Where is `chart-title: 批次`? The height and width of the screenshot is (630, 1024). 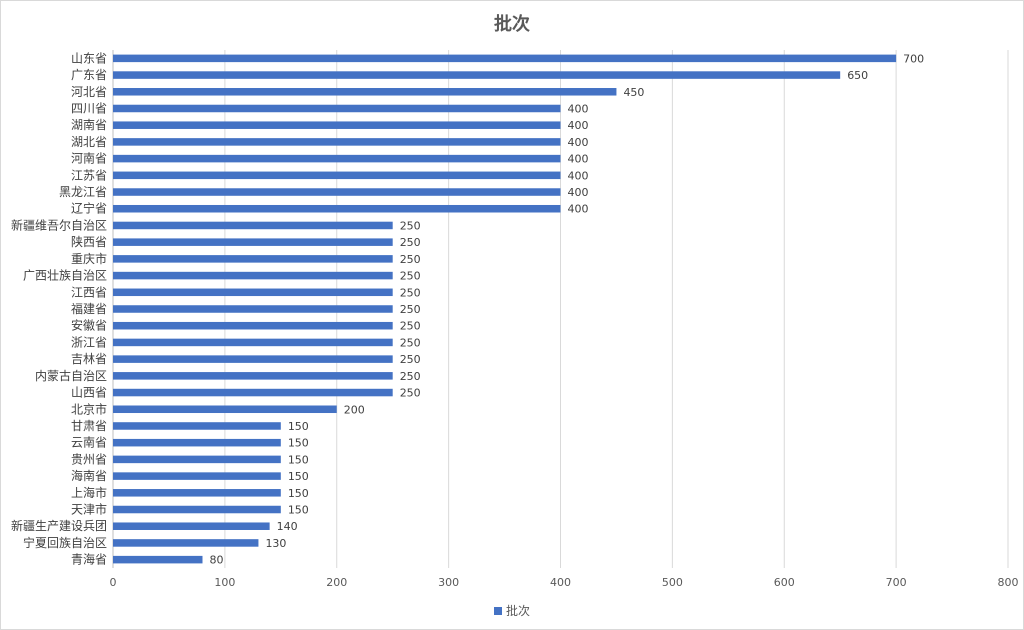
chart-title: 批次 is located at coordinates (512, 24).